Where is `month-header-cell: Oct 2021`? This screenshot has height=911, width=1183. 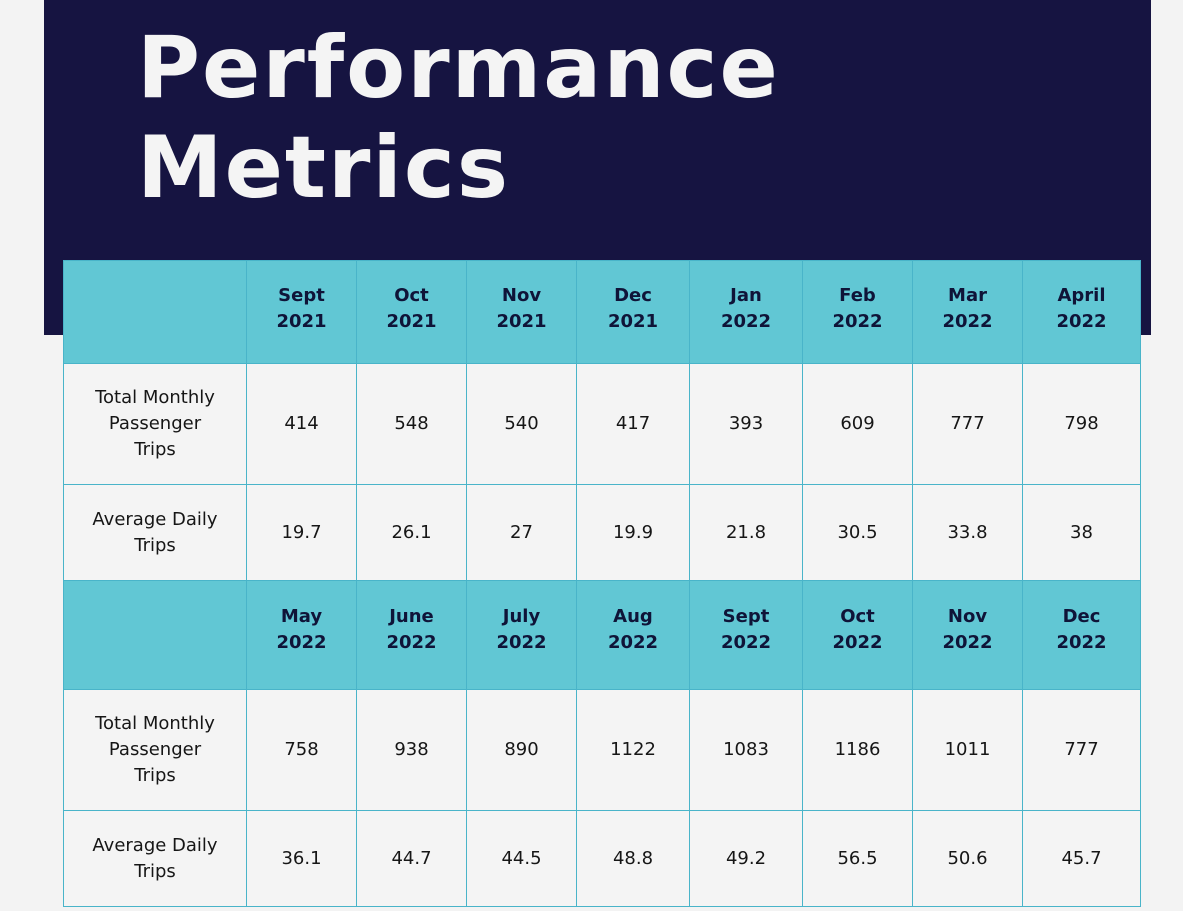
month-header-cell: Oct 2021 is located at coordinates (411, 312).